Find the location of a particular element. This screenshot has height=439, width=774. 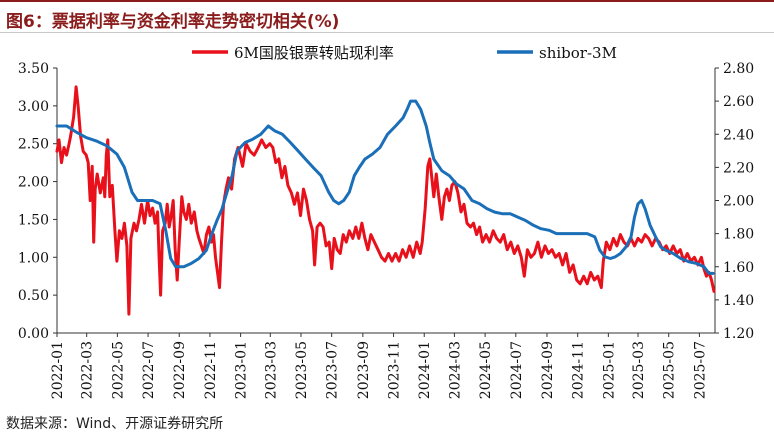

x-tick-label: 2022-01 is located at coordinates (58, 370).